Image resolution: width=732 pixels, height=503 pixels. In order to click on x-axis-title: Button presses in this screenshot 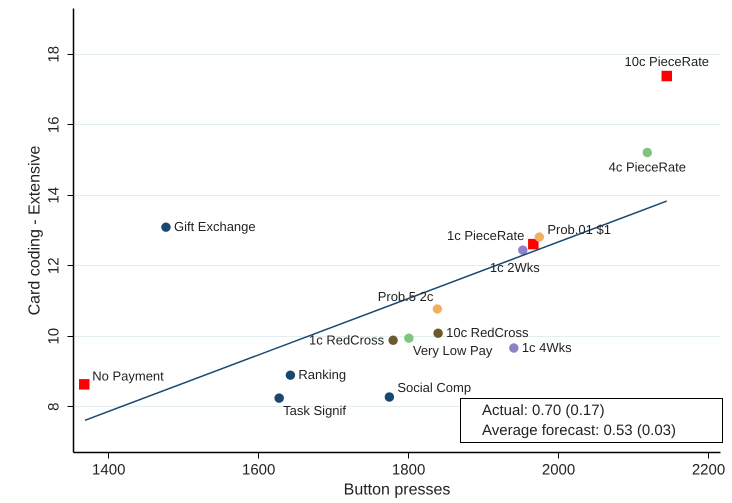, I will do `click(397, 490)`.